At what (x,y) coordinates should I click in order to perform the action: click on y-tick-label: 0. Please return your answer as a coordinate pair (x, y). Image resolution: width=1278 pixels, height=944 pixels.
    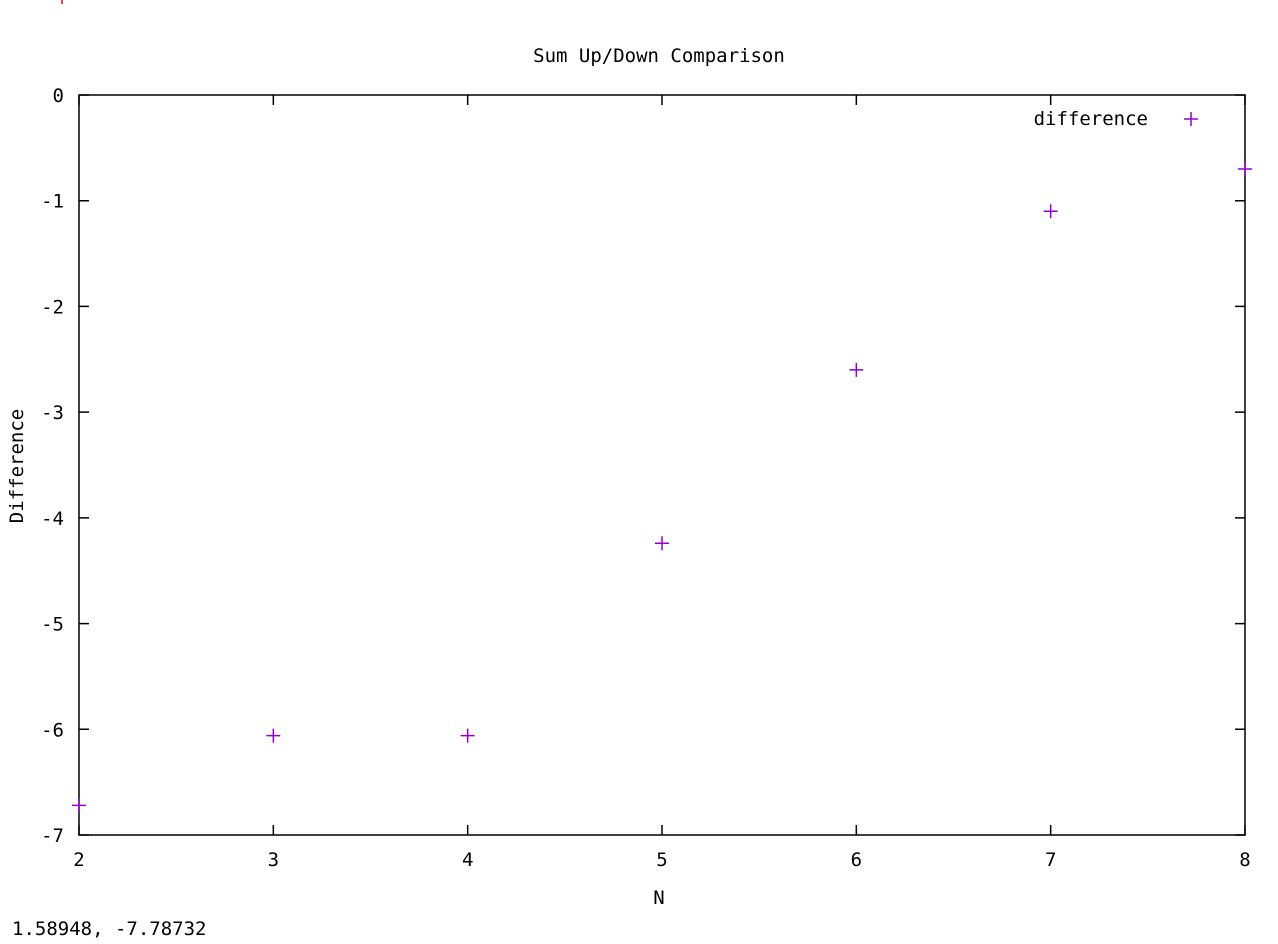
    Looking at the image, I should click on (58, 96).